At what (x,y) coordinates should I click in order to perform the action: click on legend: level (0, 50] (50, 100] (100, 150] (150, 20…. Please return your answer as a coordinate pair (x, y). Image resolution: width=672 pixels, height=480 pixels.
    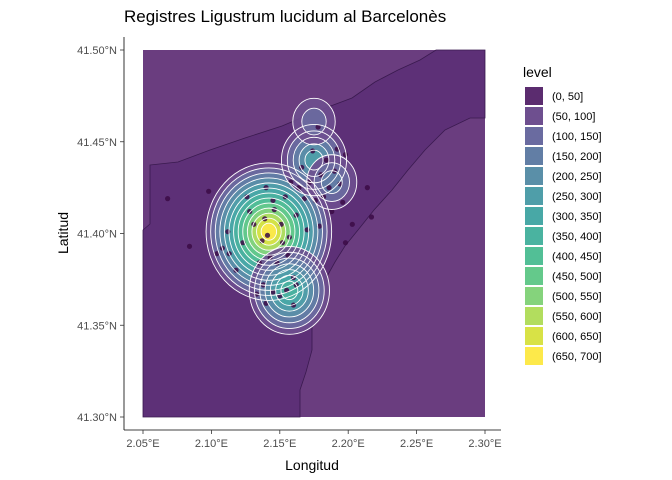
    Looking at the image, I should click on (562, 214).